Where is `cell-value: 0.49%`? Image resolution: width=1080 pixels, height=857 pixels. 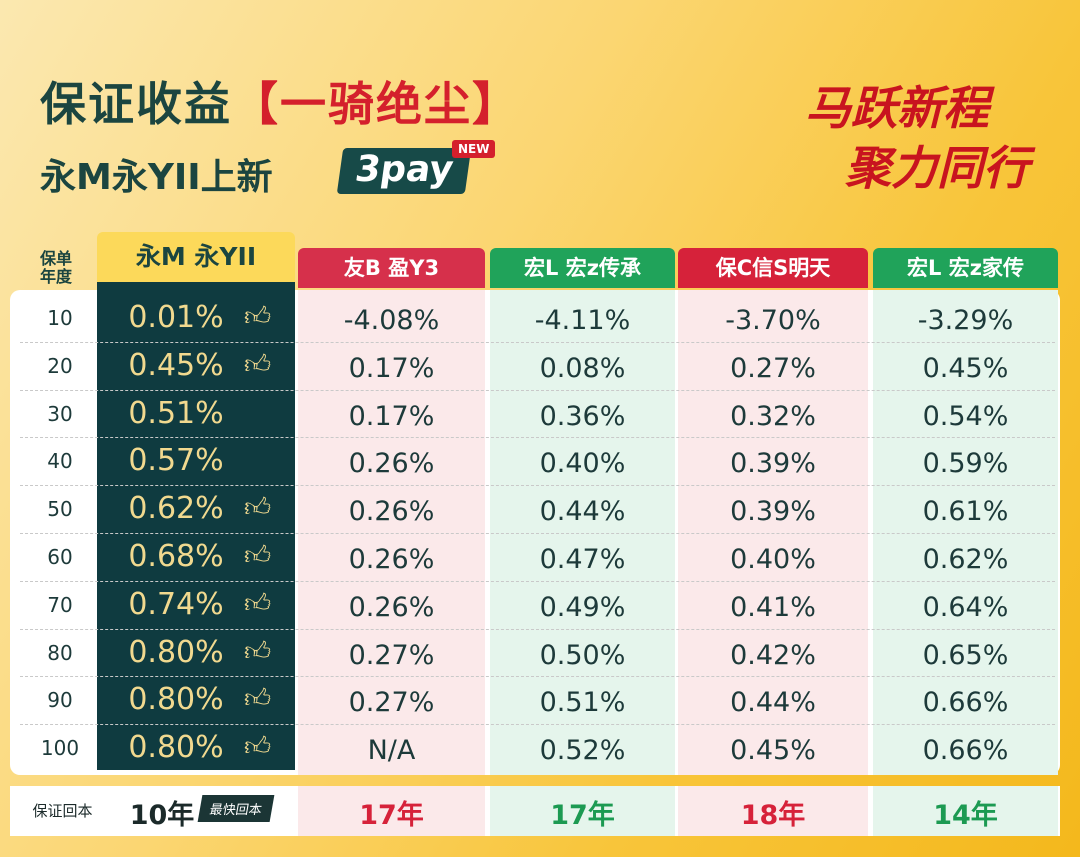 cell-value: 0.49% is located at coordinates (582, 607).